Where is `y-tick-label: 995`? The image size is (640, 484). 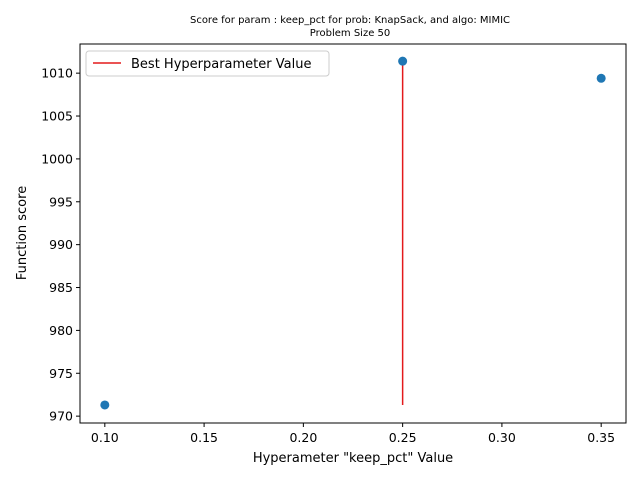
y-tick-label: 995 is located at coordinates (61, 201).